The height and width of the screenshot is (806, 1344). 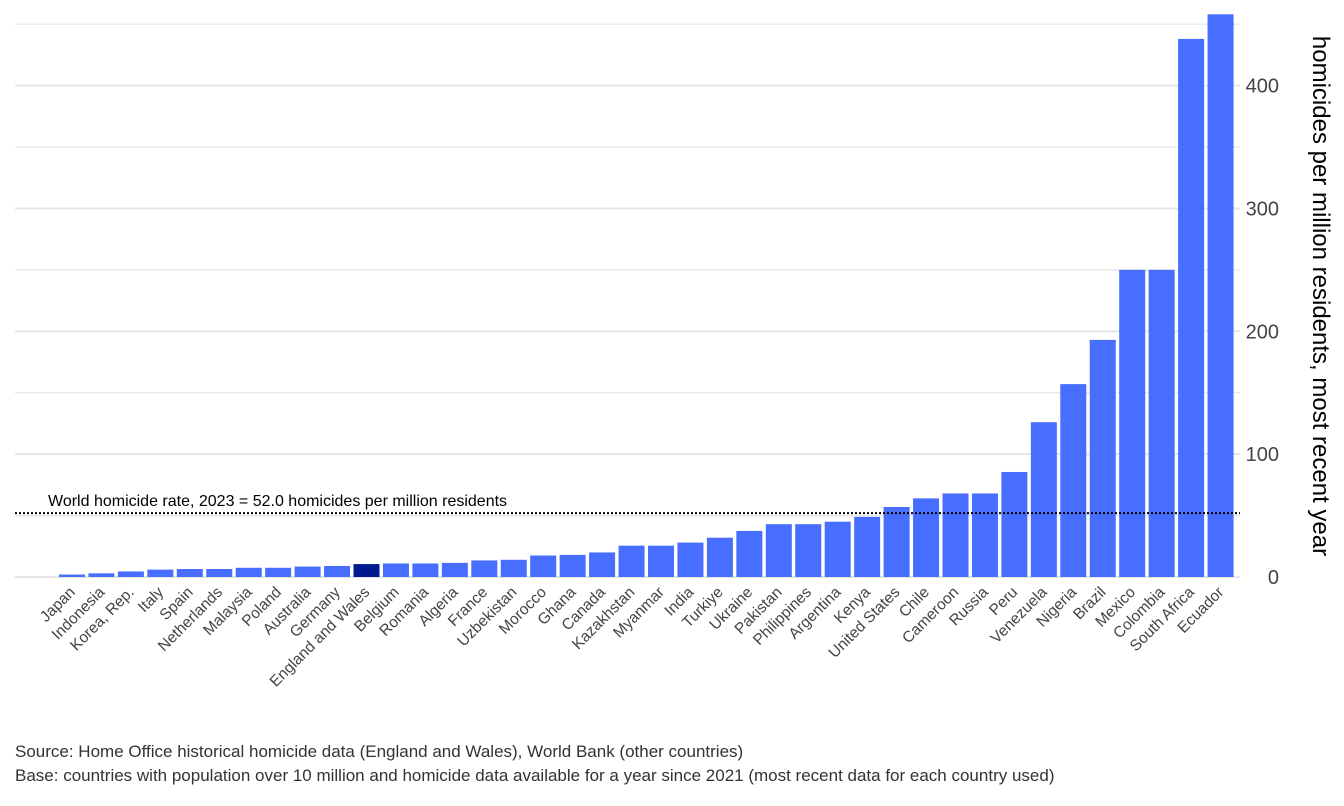 What do you see at coordinates (896, 541) in the screenshot?
I see `bar-united-states` at bounding box center [896, 541].